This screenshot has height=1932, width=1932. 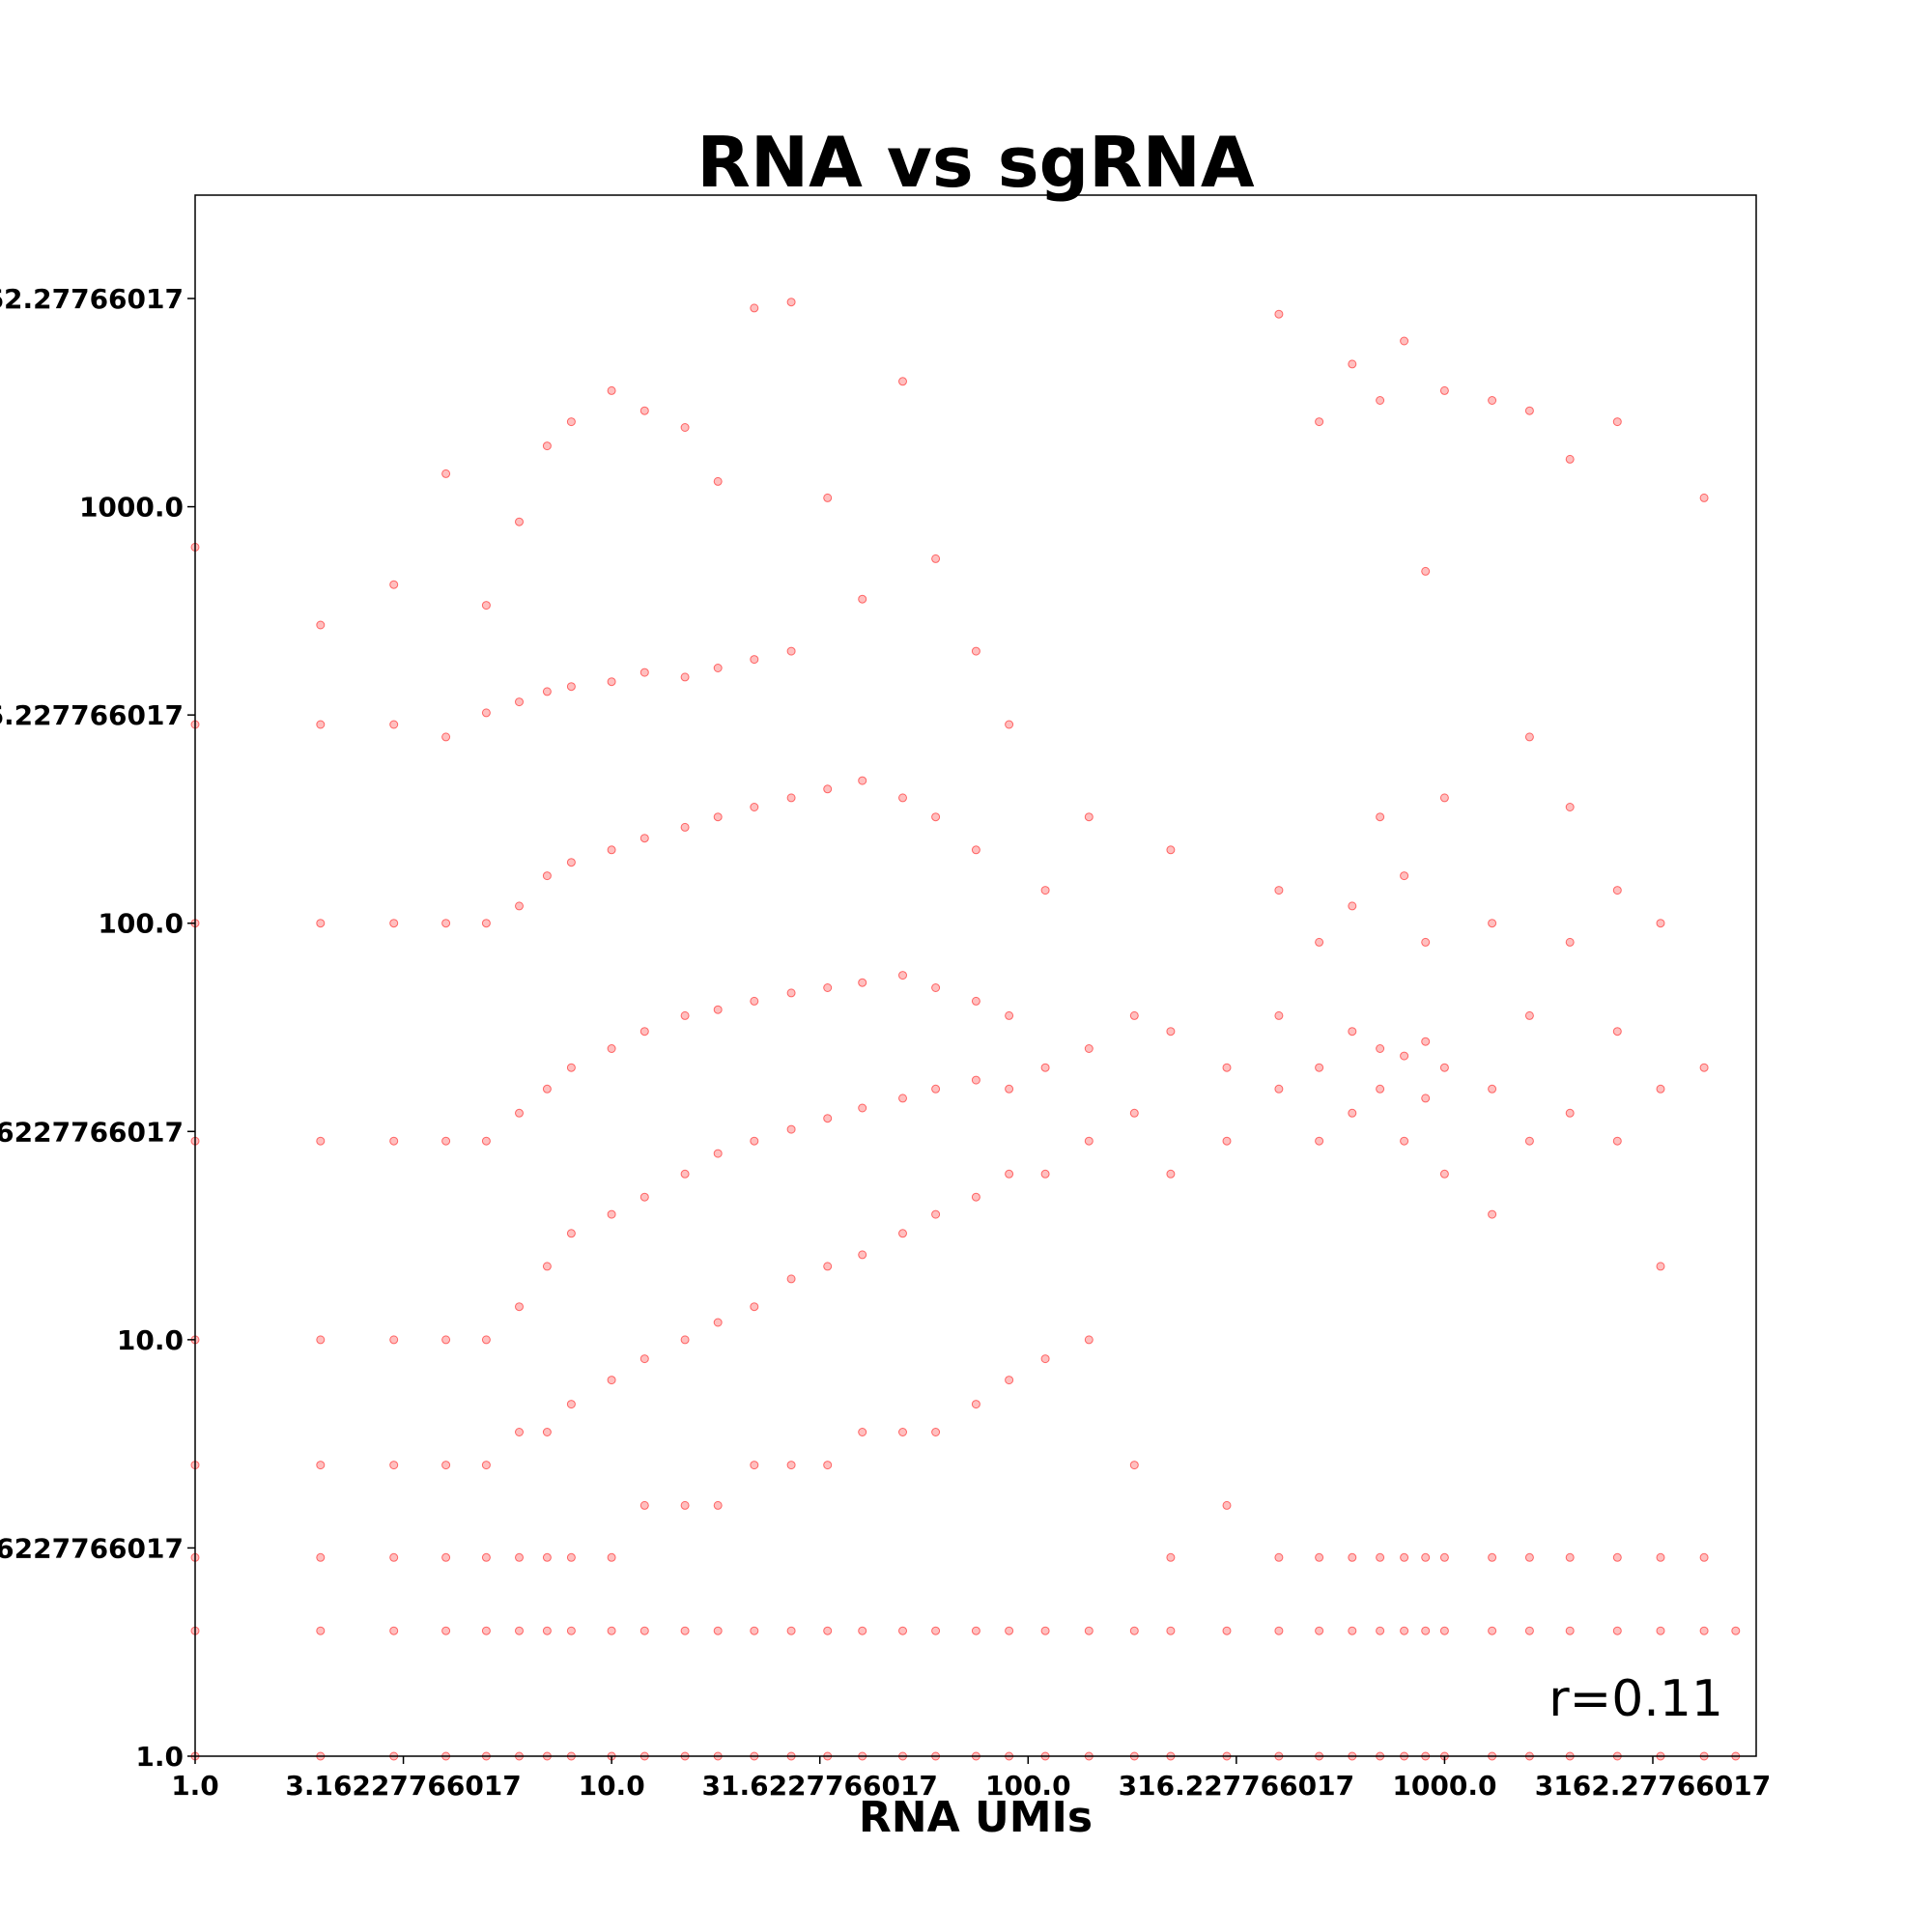 What do you see at coordinates (403, 1786) in the screenshot?
I see `x-tick-label: 3.16227766017` at bounding box center [403, 1786].